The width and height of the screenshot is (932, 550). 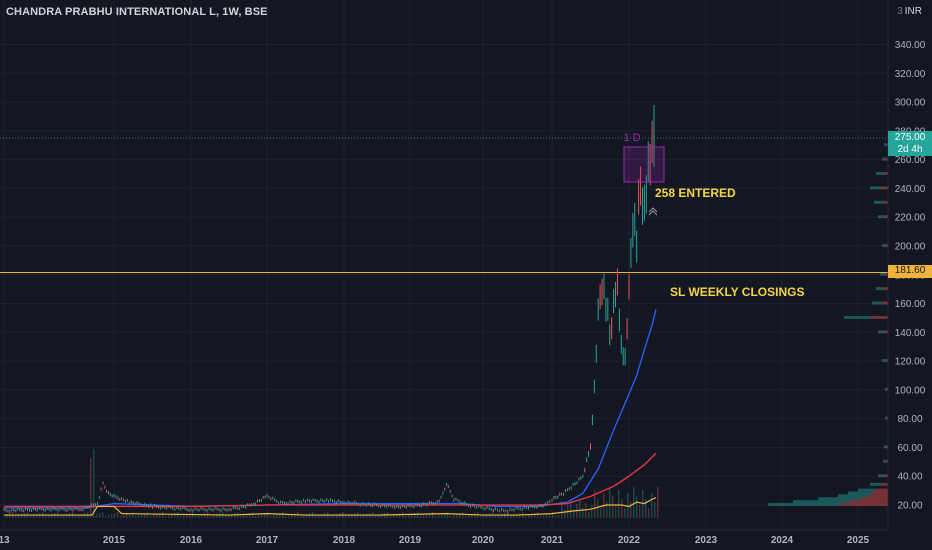 What do you see at coordinates (483, 540) in the screenshot?
I see `x-tick-label: 2020` at bounding box center [483, 540].